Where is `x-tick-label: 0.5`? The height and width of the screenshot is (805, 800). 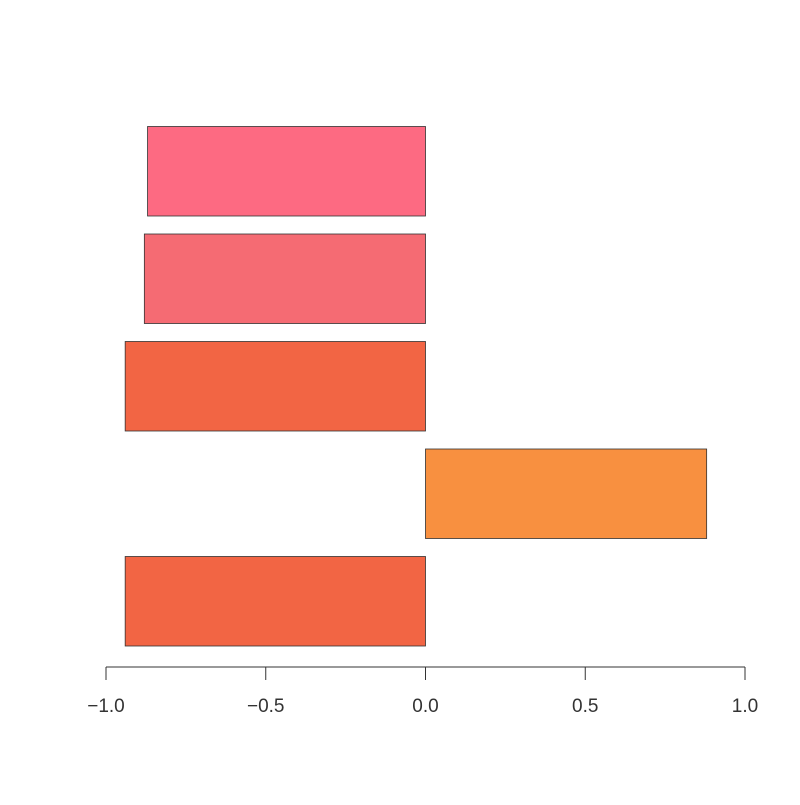
x-tick-label: 0.5 is located at coordinates (585, 706).